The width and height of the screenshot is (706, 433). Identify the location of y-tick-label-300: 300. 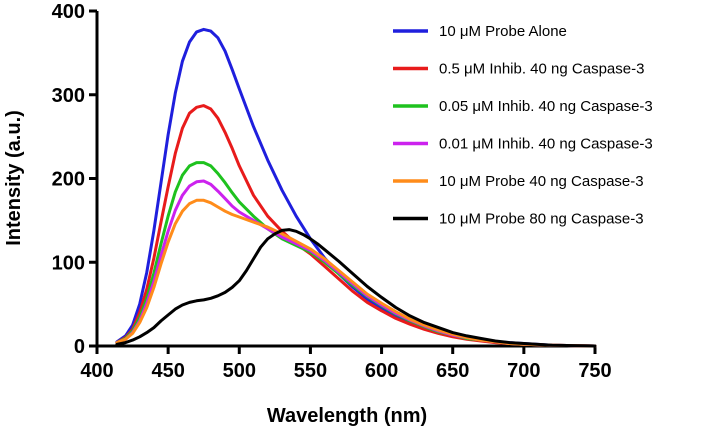
(68, 96).